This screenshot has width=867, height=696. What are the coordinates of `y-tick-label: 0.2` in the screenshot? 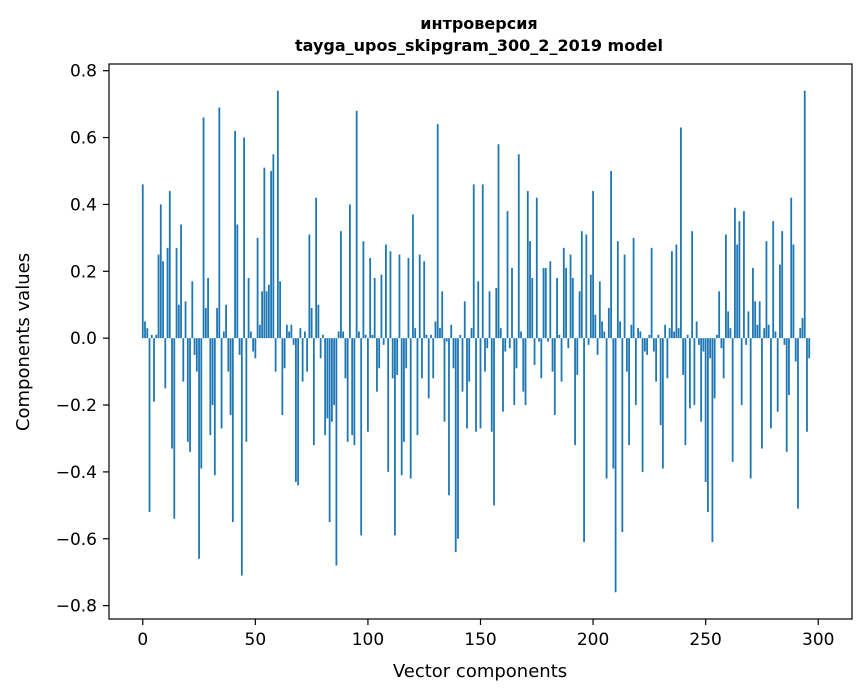 It's located at (83, 272).